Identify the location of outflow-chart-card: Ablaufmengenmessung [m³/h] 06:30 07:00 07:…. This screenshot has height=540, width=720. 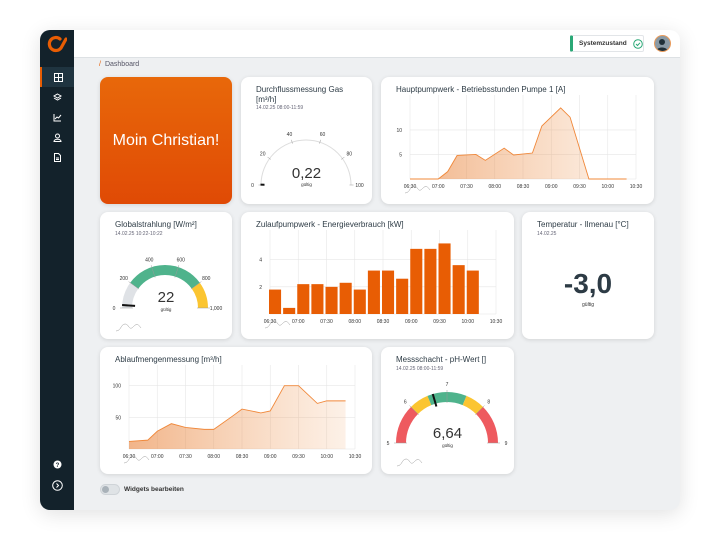
(236, 410).